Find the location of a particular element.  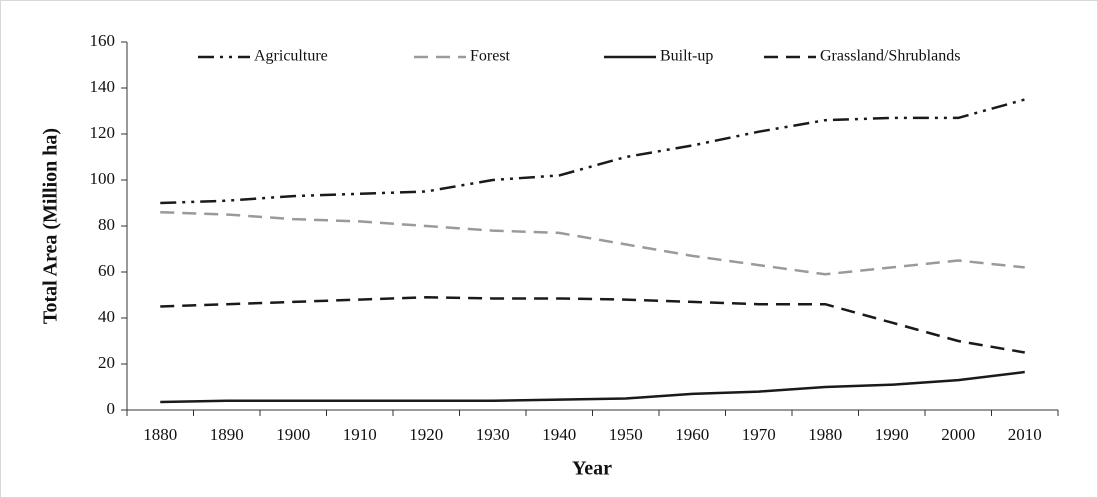

x-tick-label: 1990 is located at coordinates (892, 434).